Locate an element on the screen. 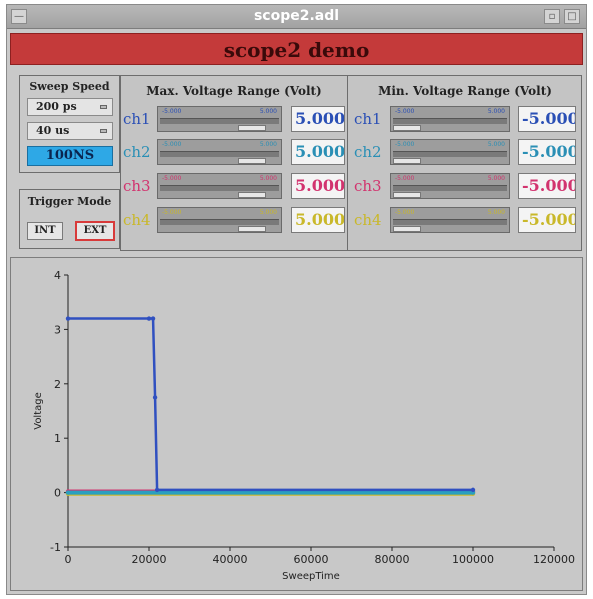 The width and height of the screenshot is (593, 599). demo-banner: scope2 demo is located at coordinates (296, 49).